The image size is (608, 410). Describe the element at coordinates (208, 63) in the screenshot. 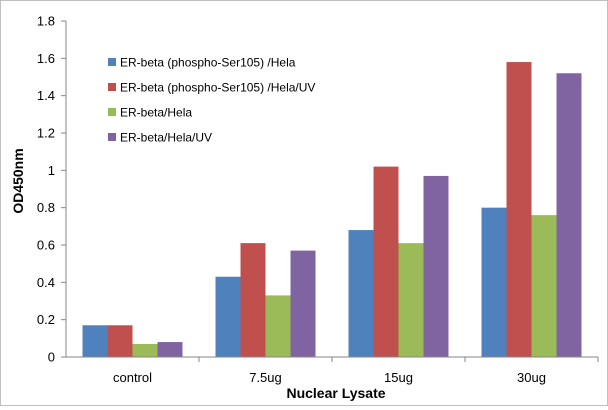

I see `legend-label: ER-beta (phospho-Ser105) /Hela` at that location.